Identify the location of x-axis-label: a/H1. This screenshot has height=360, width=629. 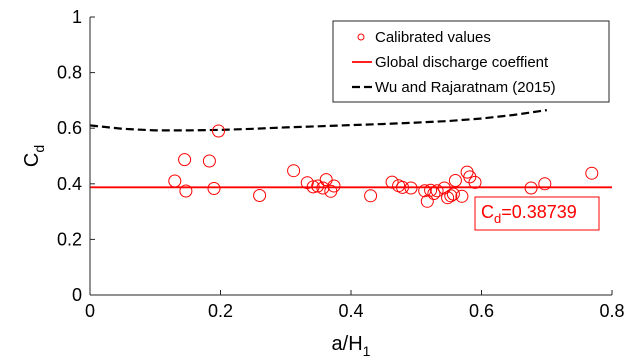
(351, 346).